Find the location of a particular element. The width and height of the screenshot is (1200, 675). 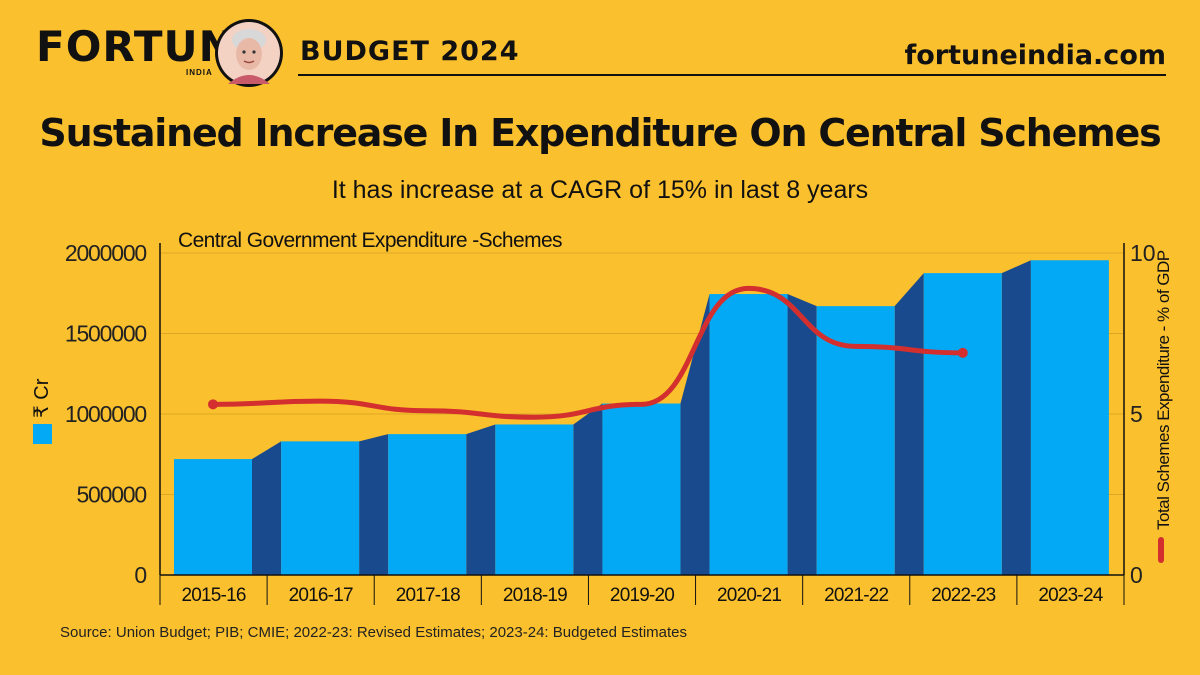

y-tick-label-left: 500000 is located at coordinates (111, 495).